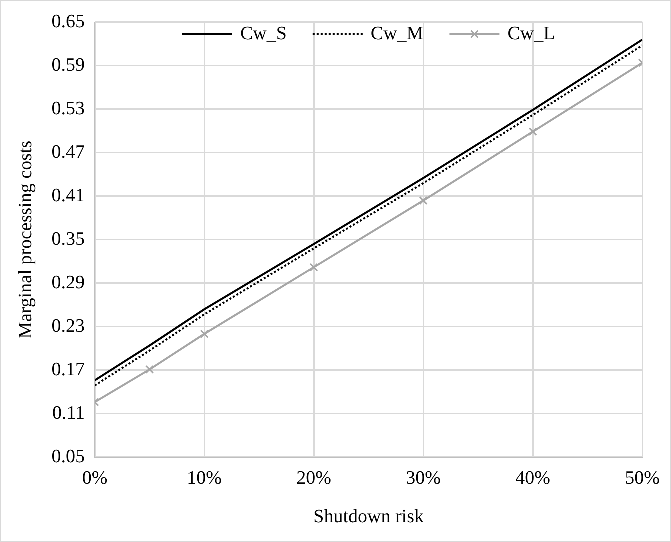 This screenshot has width=671, height=542. I want to click on y-tick-label: 0.41, so click(69, 195).